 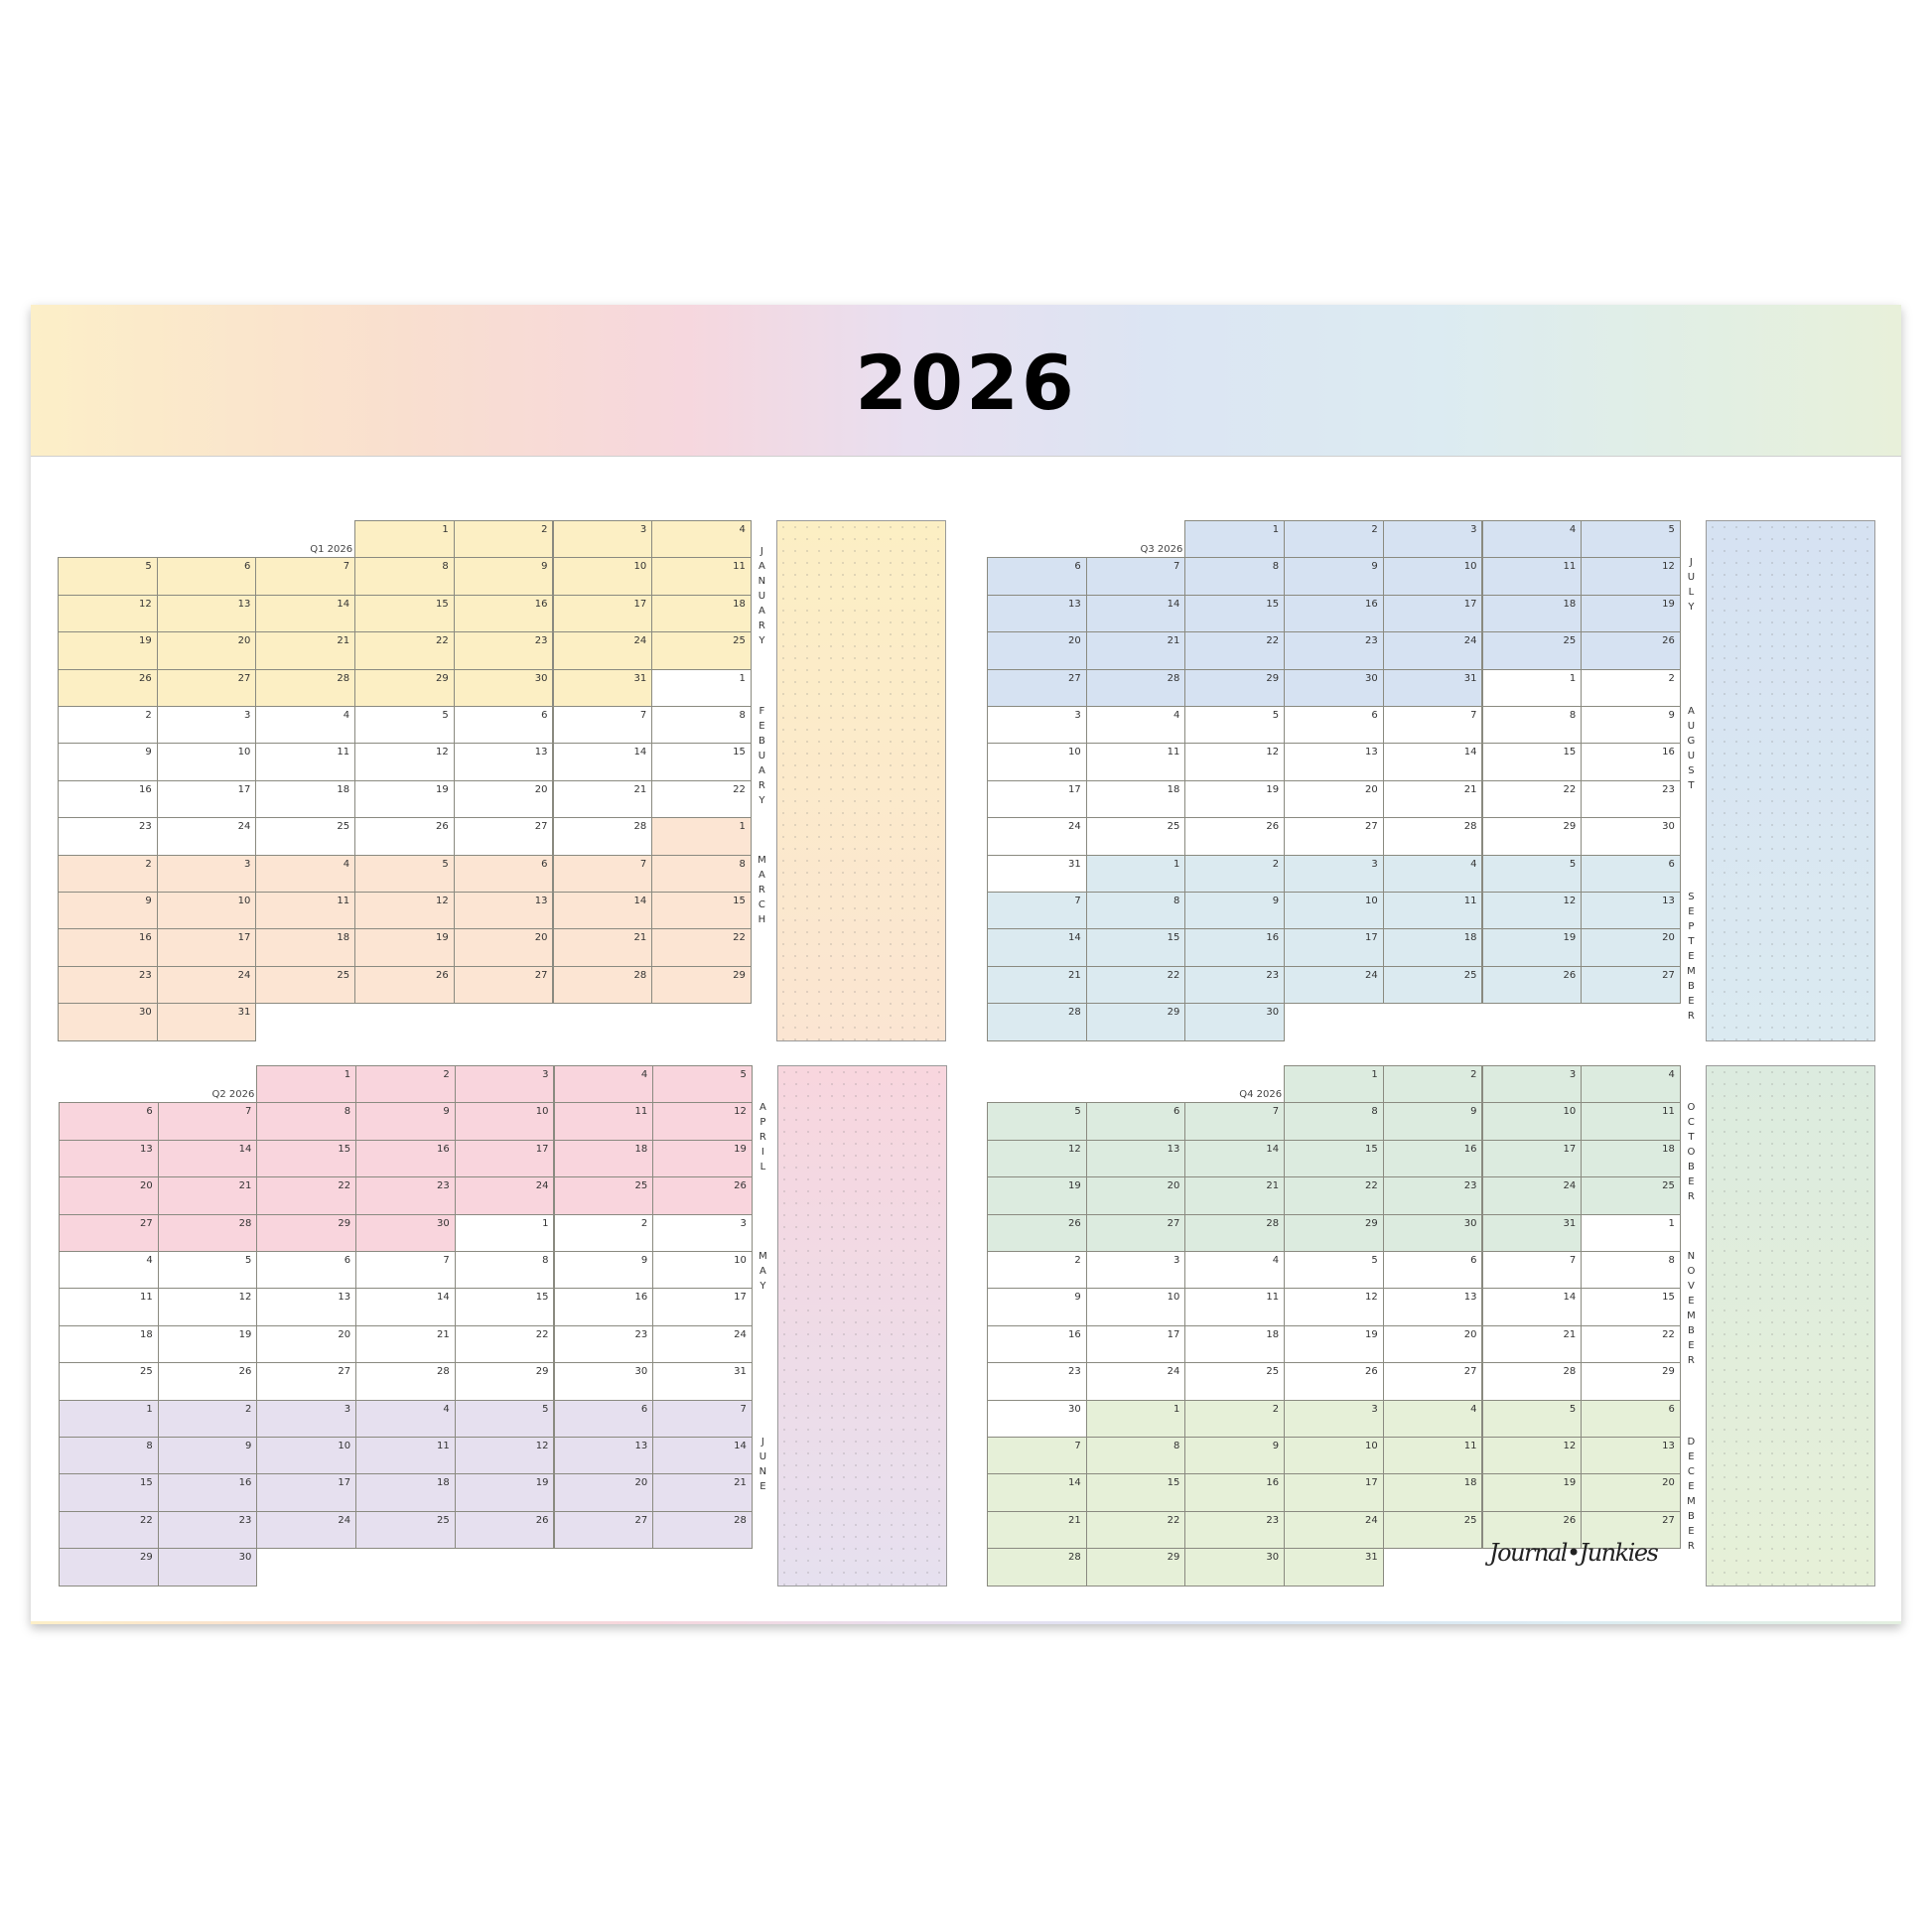 What do you see at coordinates (1235, 1530) in the screenshot?
I see `day-cell: 23` at bounding box center [1235, 1530].